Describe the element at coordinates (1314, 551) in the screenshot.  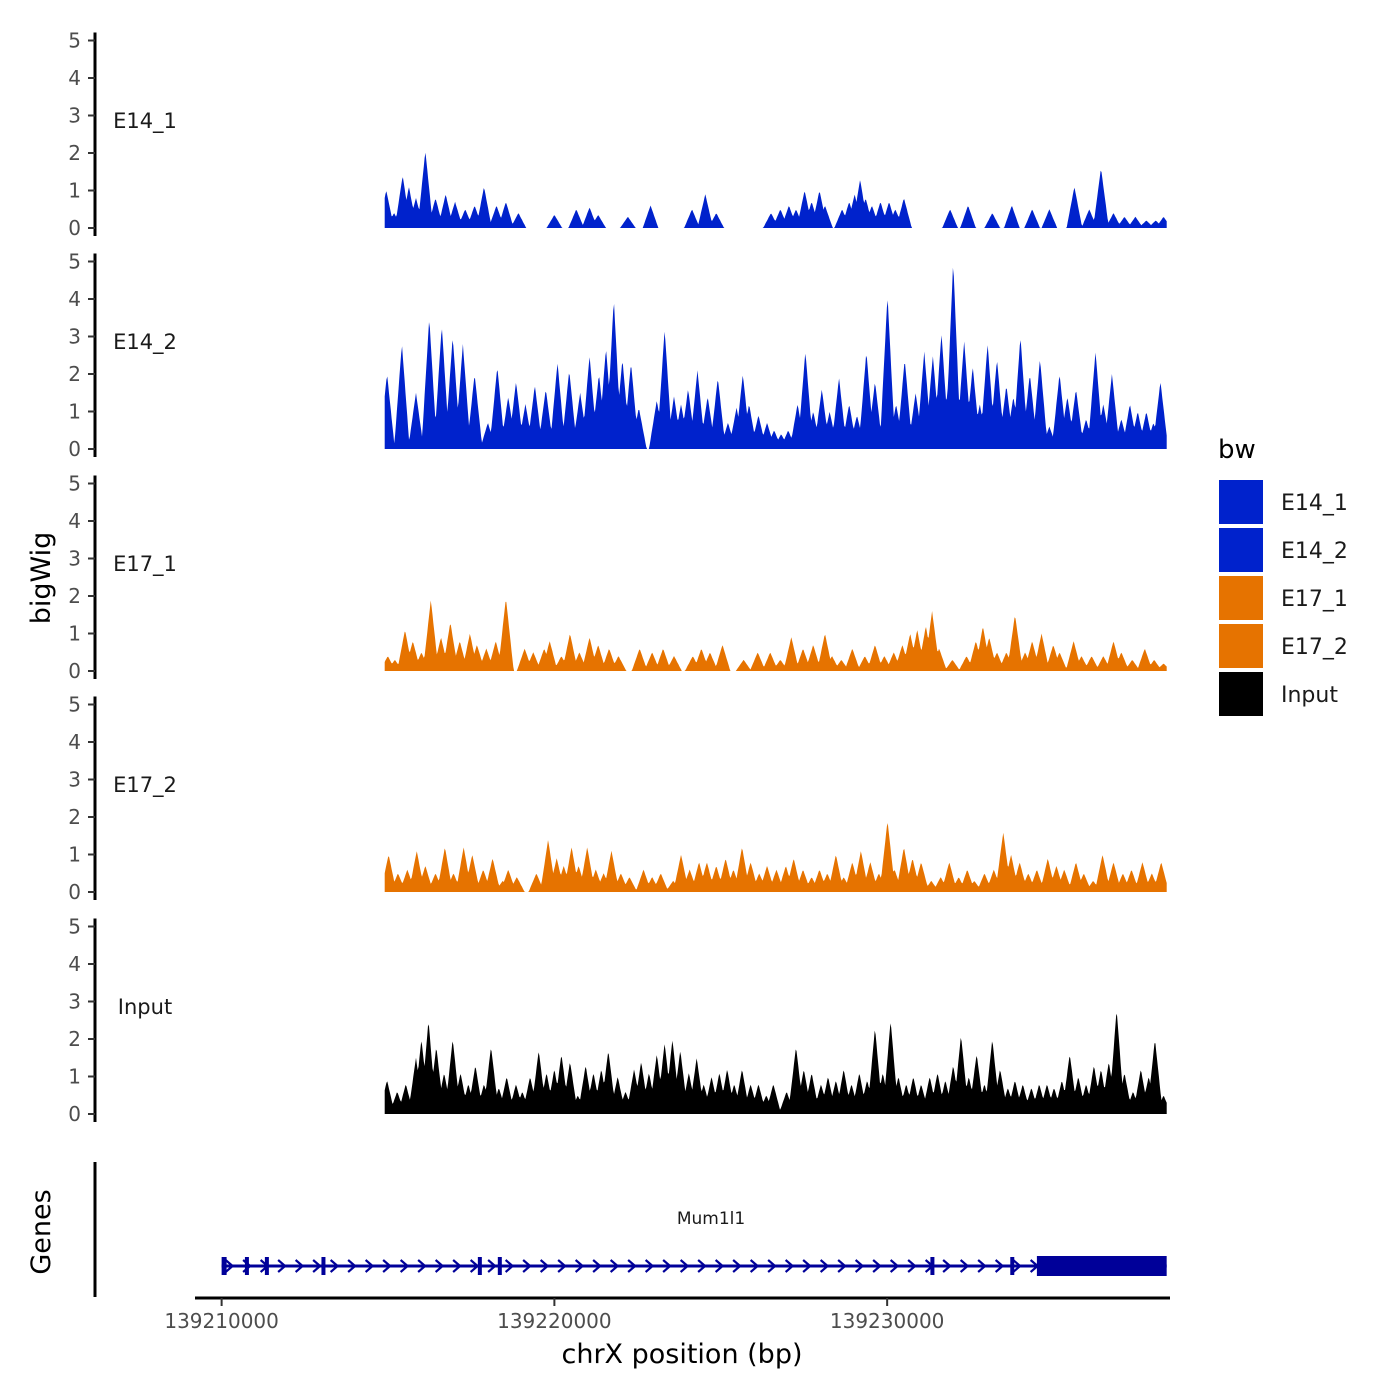
I see `legend-label-E14_2: E14_2` at that location.